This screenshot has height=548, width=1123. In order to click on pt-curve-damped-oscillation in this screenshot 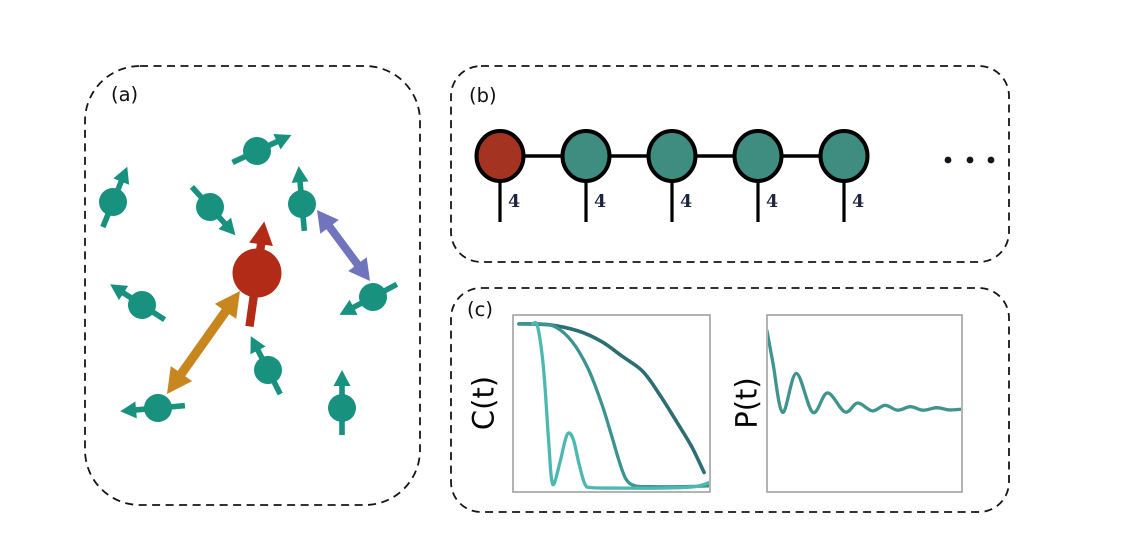, I will do `click(864, 372)`.